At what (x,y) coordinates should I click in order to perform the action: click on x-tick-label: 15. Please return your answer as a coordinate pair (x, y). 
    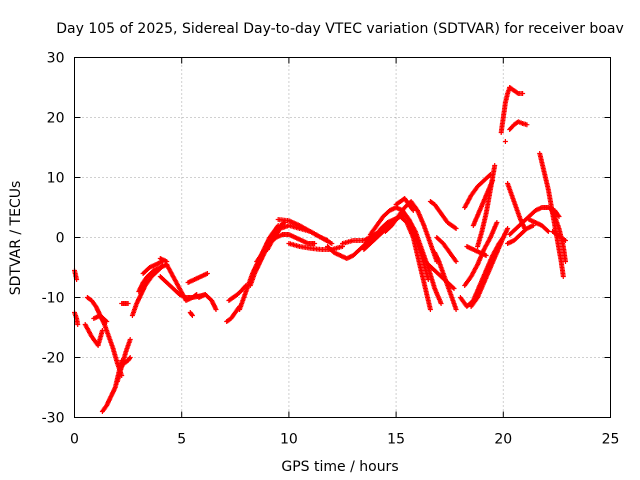
    Looking at the image, I should click on (396, 440).